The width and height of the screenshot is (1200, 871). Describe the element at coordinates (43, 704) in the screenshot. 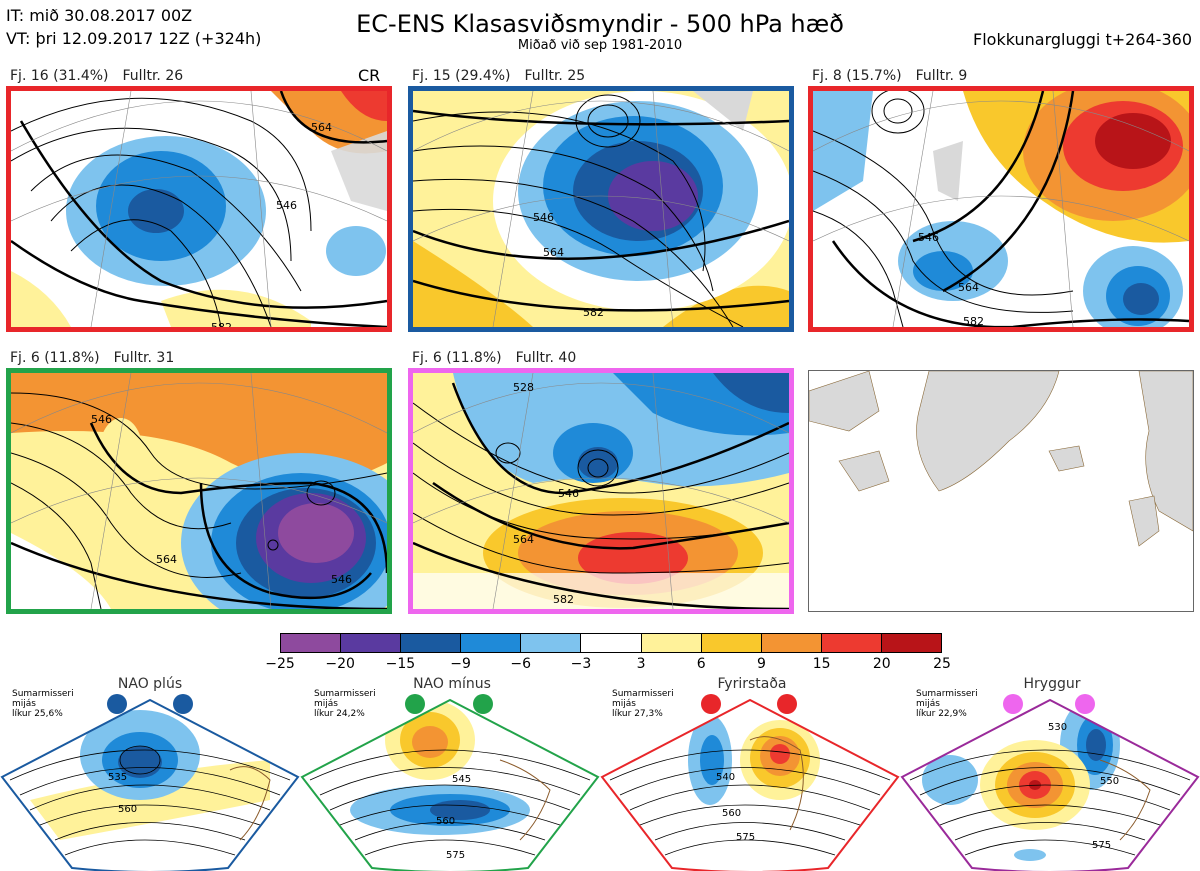

I see `regime-1-info: Sumarmisseri mijás líkur 25,6%` at that location.